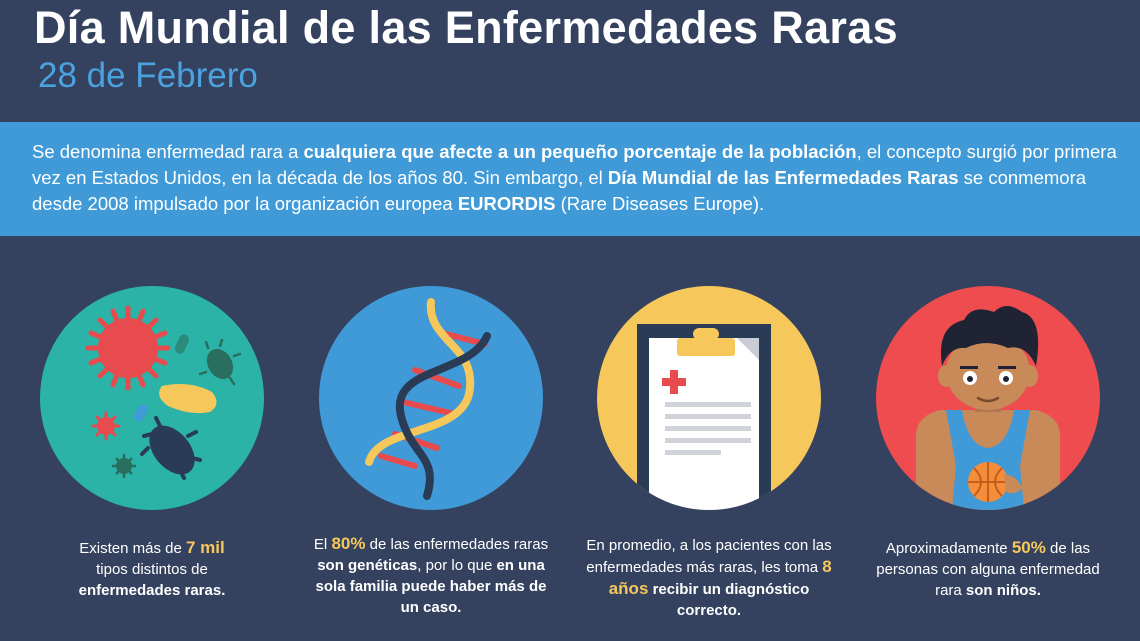 This screenshot has height=641, width=1140. Describe the element at coordinates (431, 398) in the screenshot. I see `dna-icon` at that location.